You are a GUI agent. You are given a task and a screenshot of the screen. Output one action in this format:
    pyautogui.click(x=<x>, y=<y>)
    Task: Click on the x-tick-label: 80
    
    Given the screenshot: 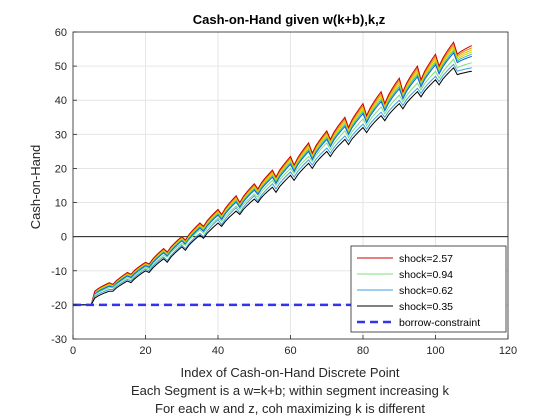 What is the action you would take?
    pyautogui.click(x=363, y=351)
    